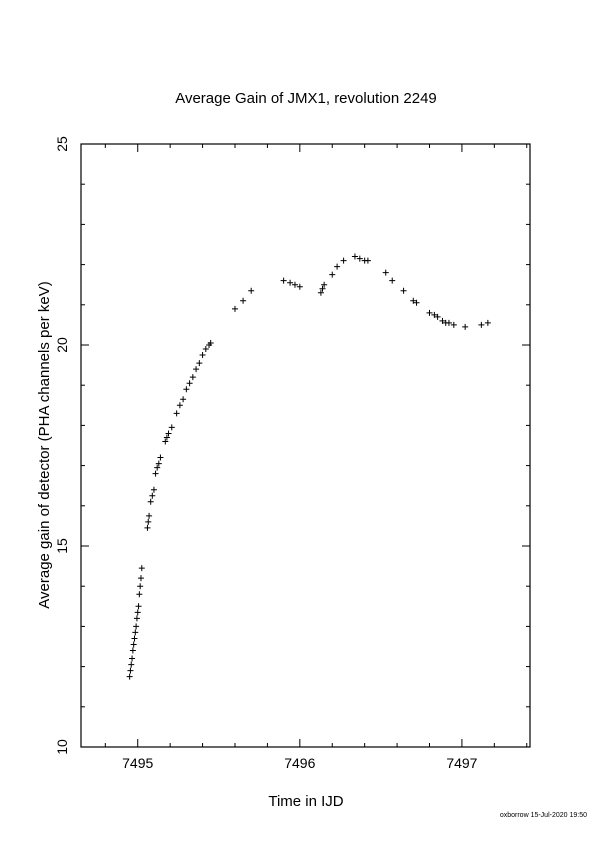 Image resolution: width=595 pixels, height=842 pixels. Describe the element at coordinates (543, 815) in the screenshot. I see `footer-stamp: oxborrow 15-Jul-2020 19:50` at that location.